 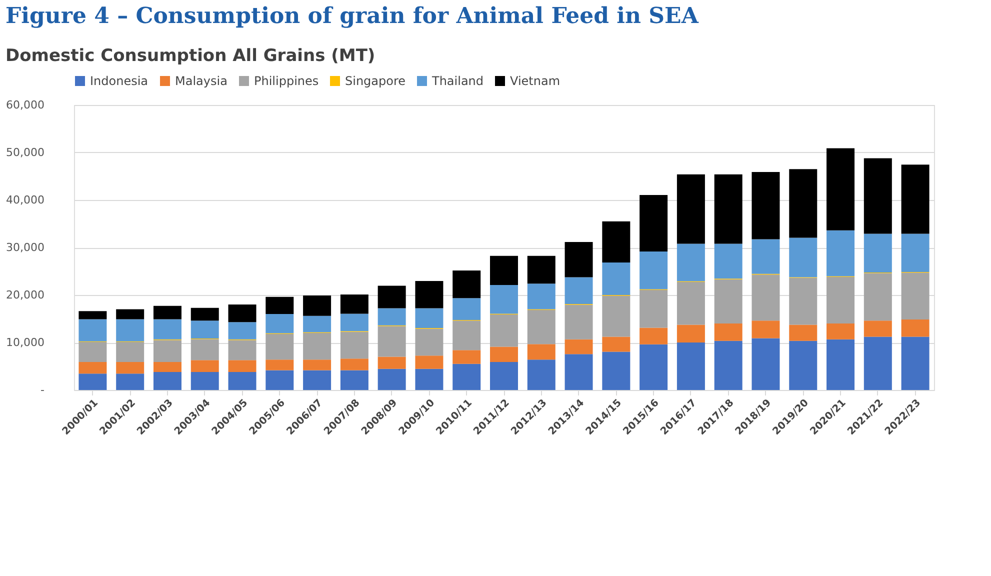 What do you see at coordinates (457, 81) in the screenshot?
I see `legend-label: Thailand` at bounding box center [457, 81].